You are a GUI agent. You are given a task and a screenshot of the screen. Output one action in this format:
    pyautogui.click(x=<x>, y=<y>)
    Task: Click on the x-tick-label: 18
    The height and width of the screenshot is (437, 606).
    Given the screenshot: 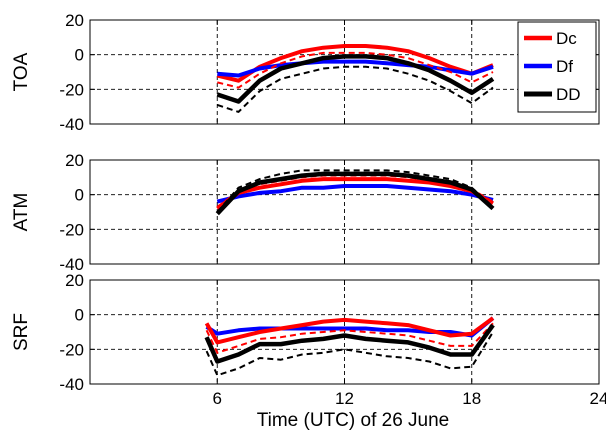 What is the action you would take?
    pyautogui.click(x=471, y=398)
    